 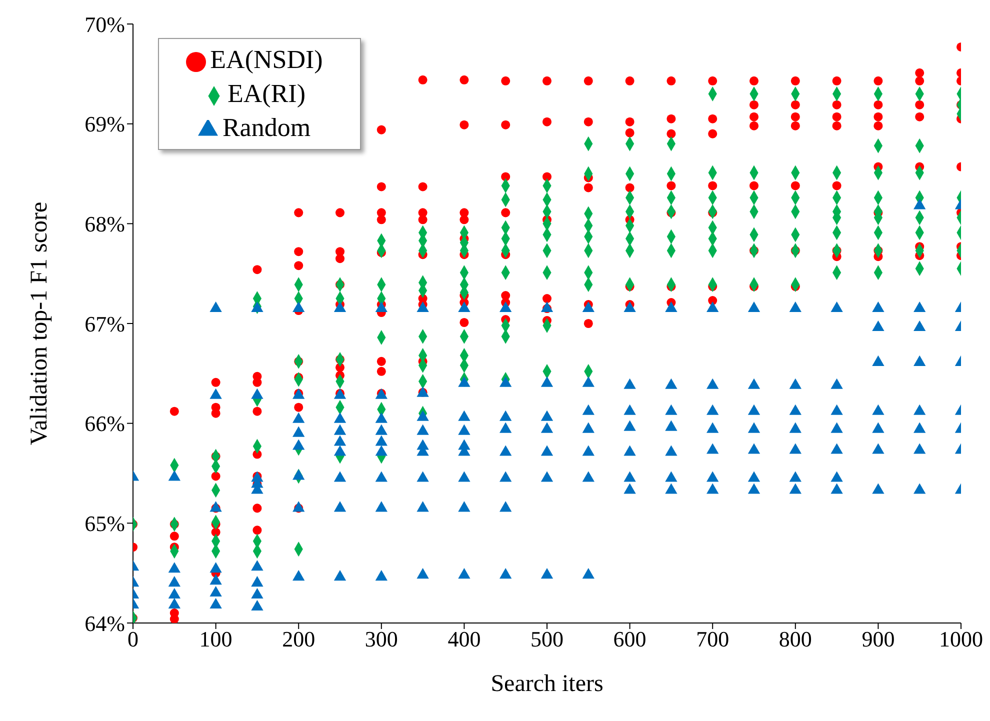 I want to click on y-tick-label: 64%, so click(x=104, y=623).